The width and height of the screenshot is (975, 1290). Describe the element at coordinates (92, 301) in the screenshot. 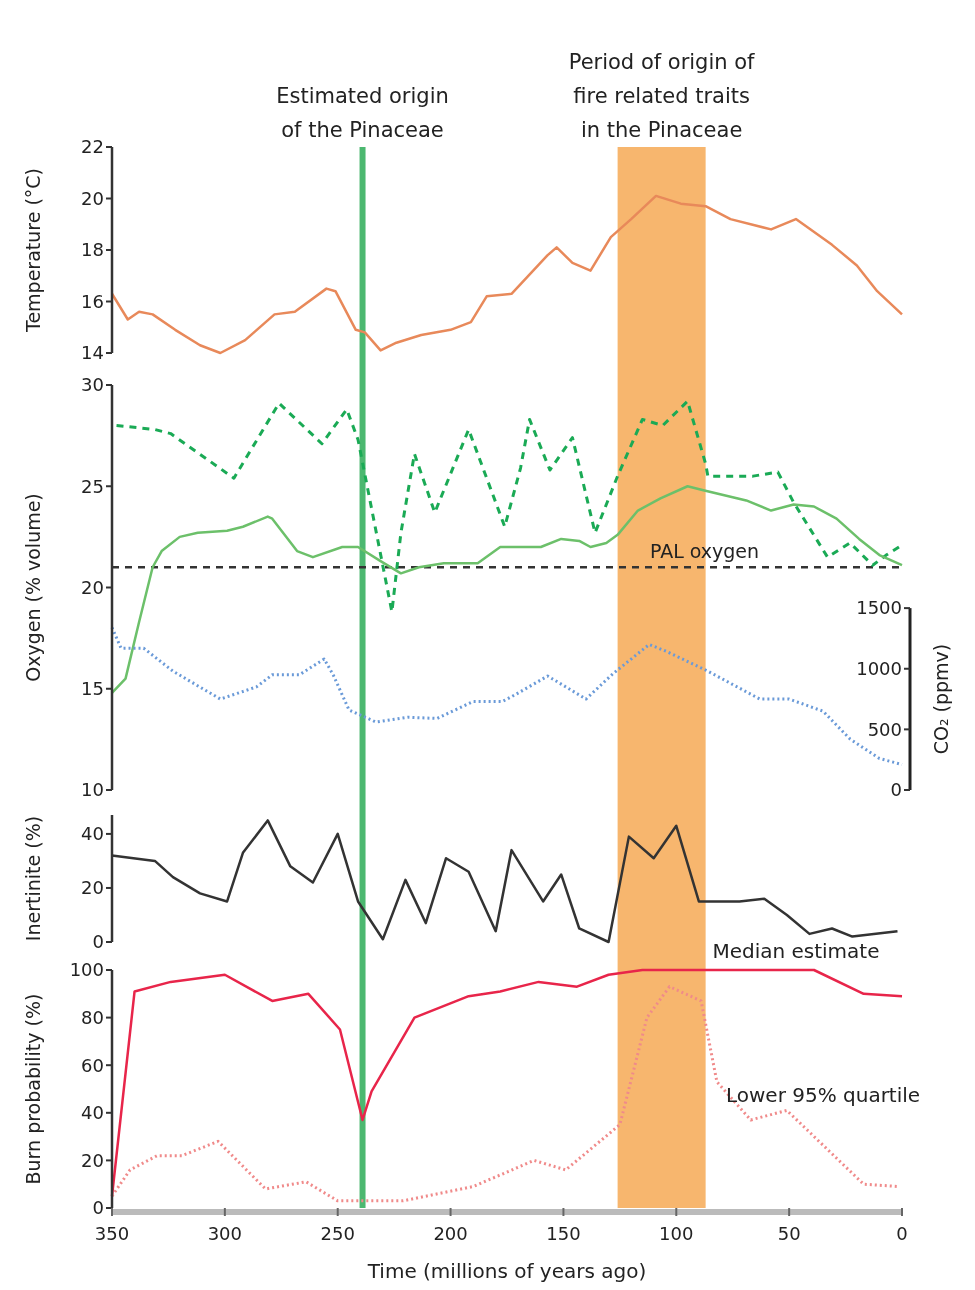

I see `y-tick-label: 16` at that location.